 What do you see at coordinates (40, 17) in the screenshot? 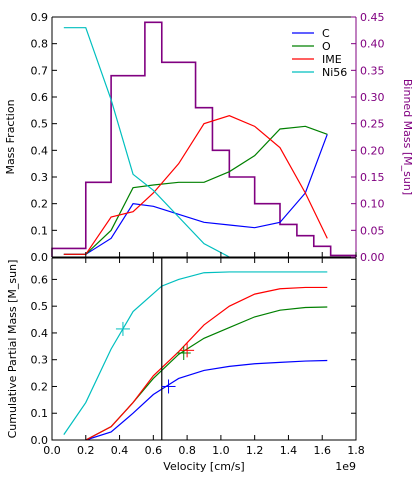
I see `top-left-tick-label: 0.9` at bounding box center [40, 17].